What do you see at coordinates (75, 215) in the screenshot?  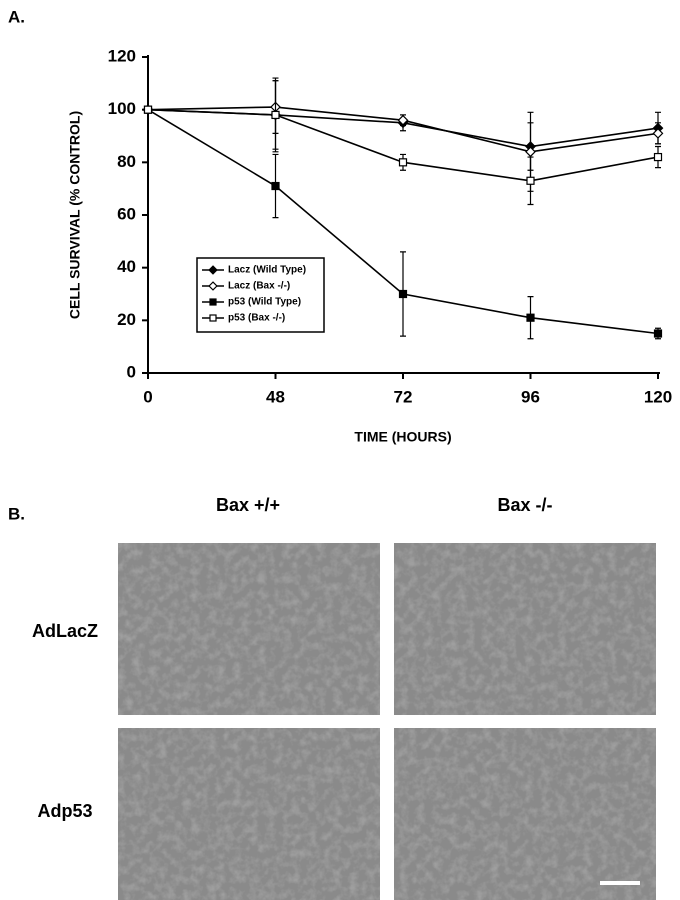 I see `y-axis-title: CELL SURVIVAL (% CONTROL)` at bounding box center [75, 215].